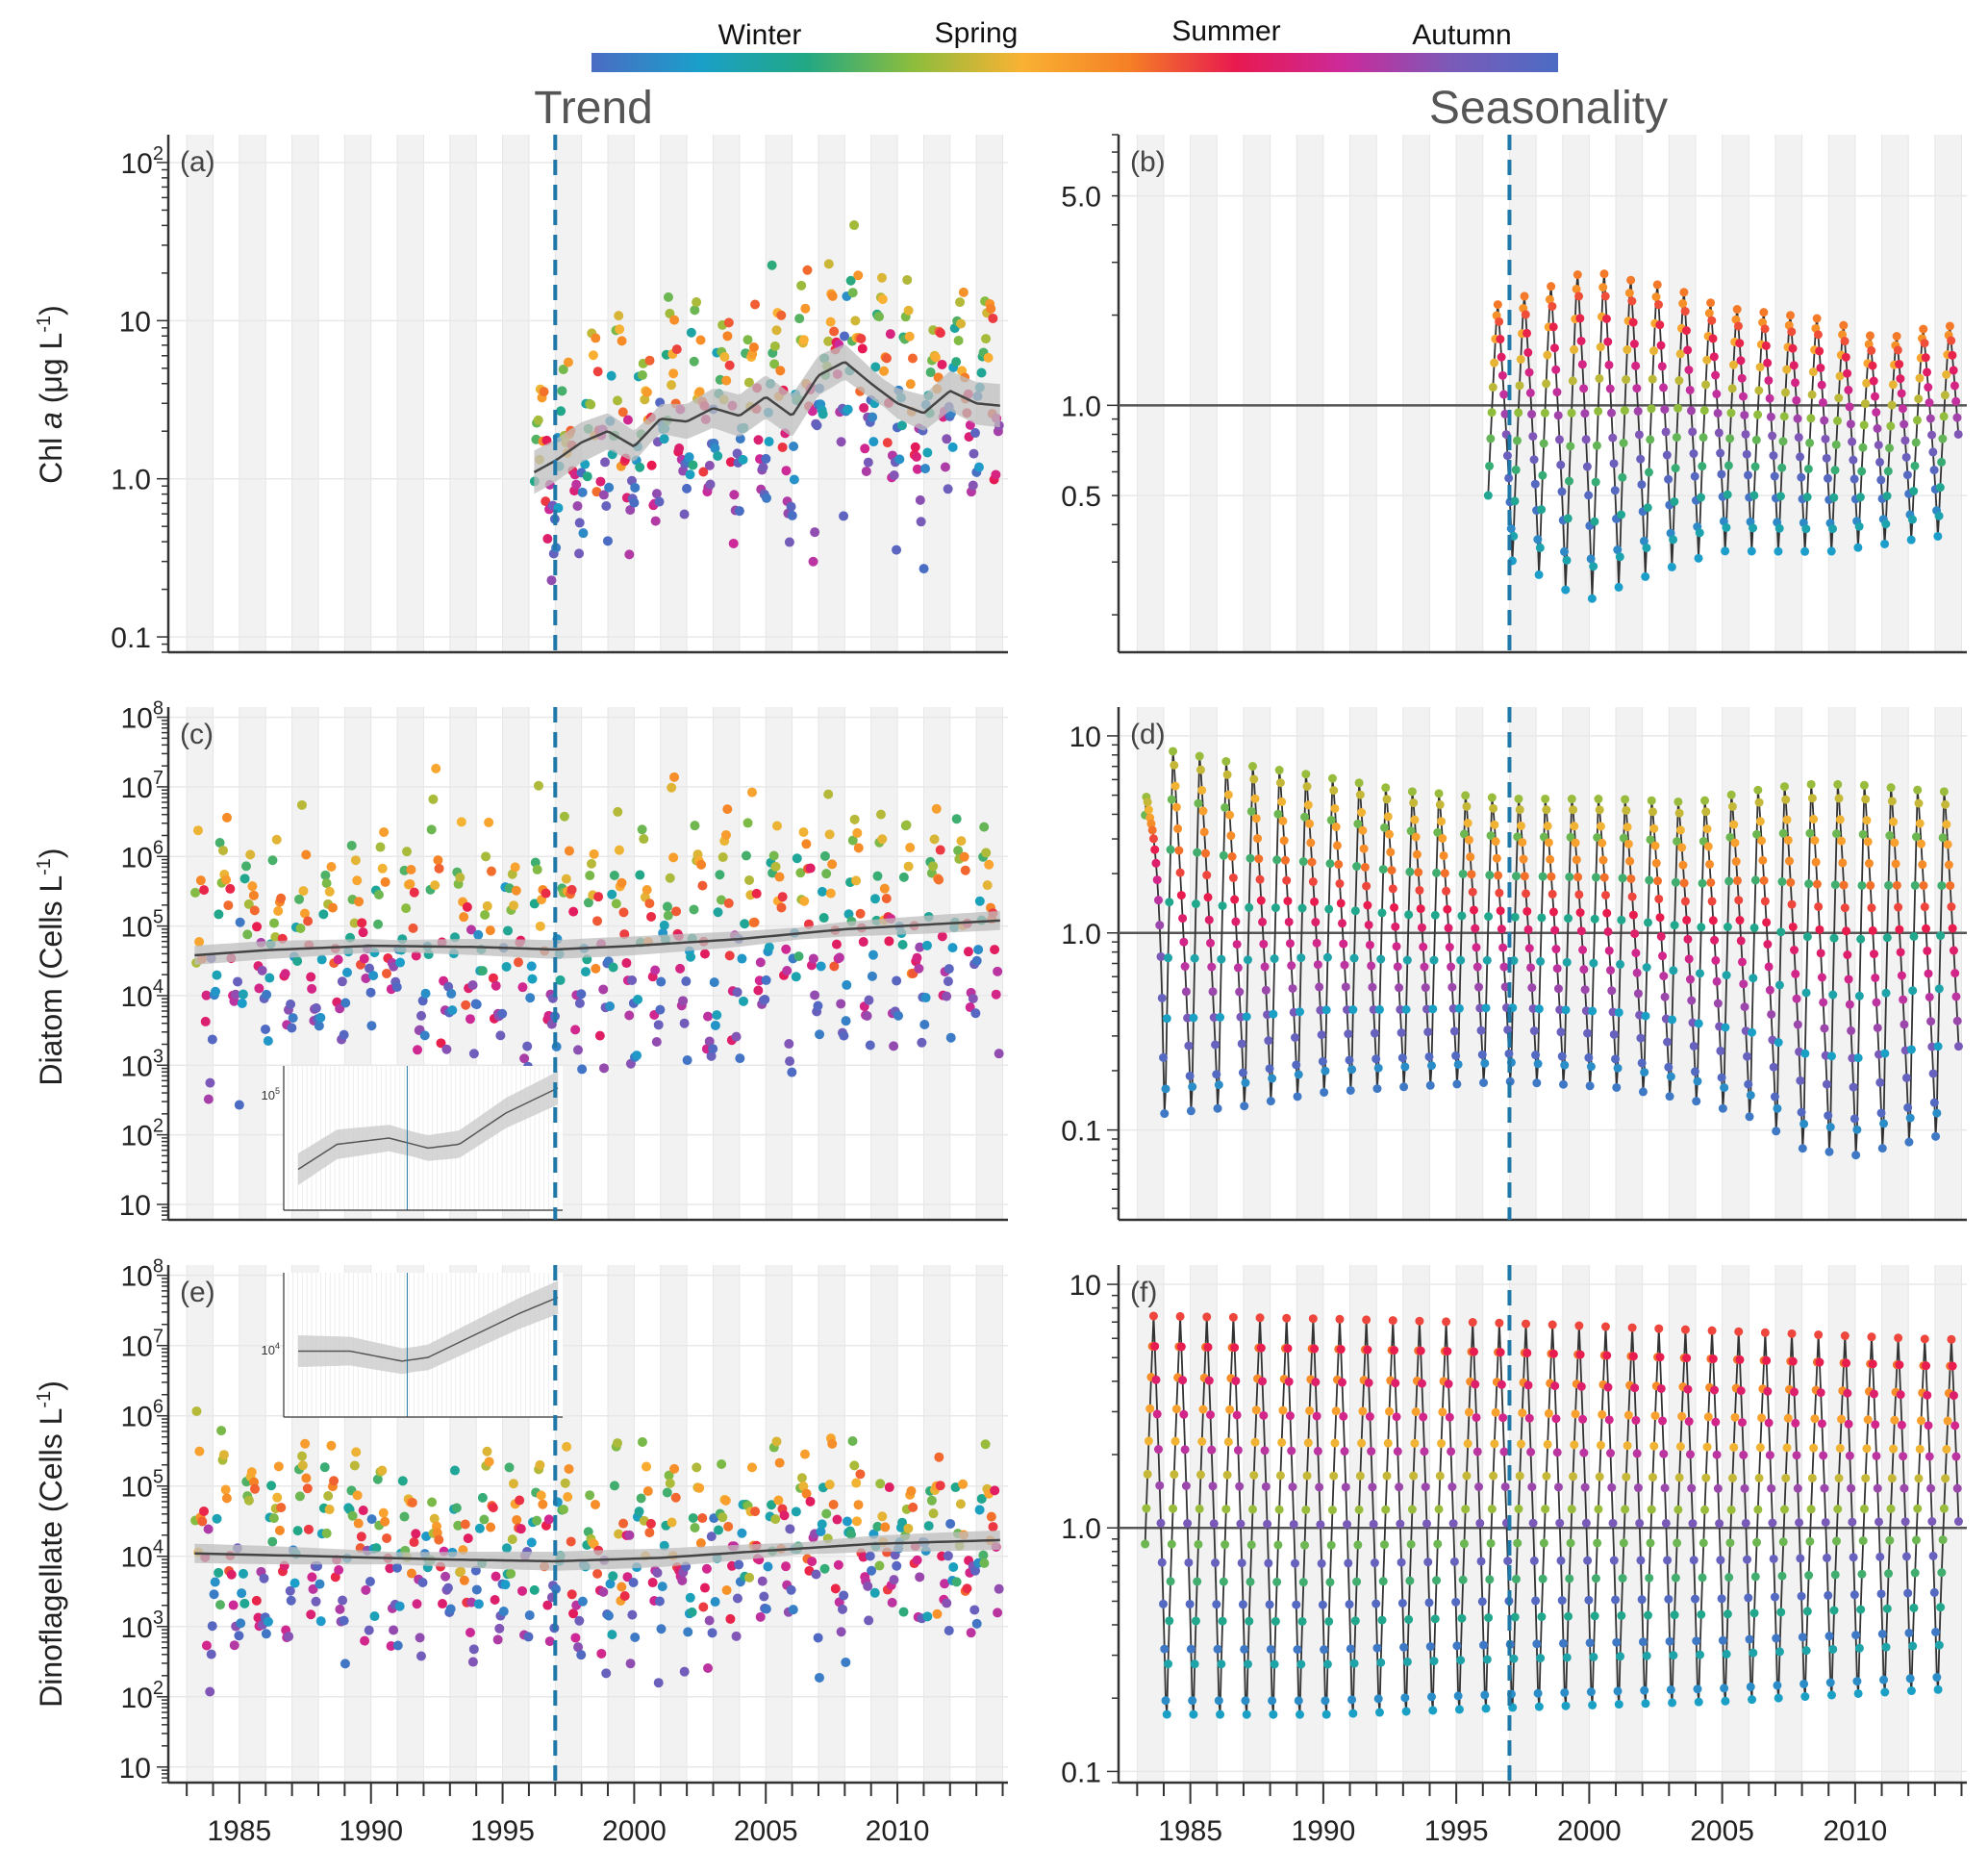  What do you see at coordinates (760, 35) in the screenshot?
I see `legend-winter: Winter` at bounding box center [760, 35].